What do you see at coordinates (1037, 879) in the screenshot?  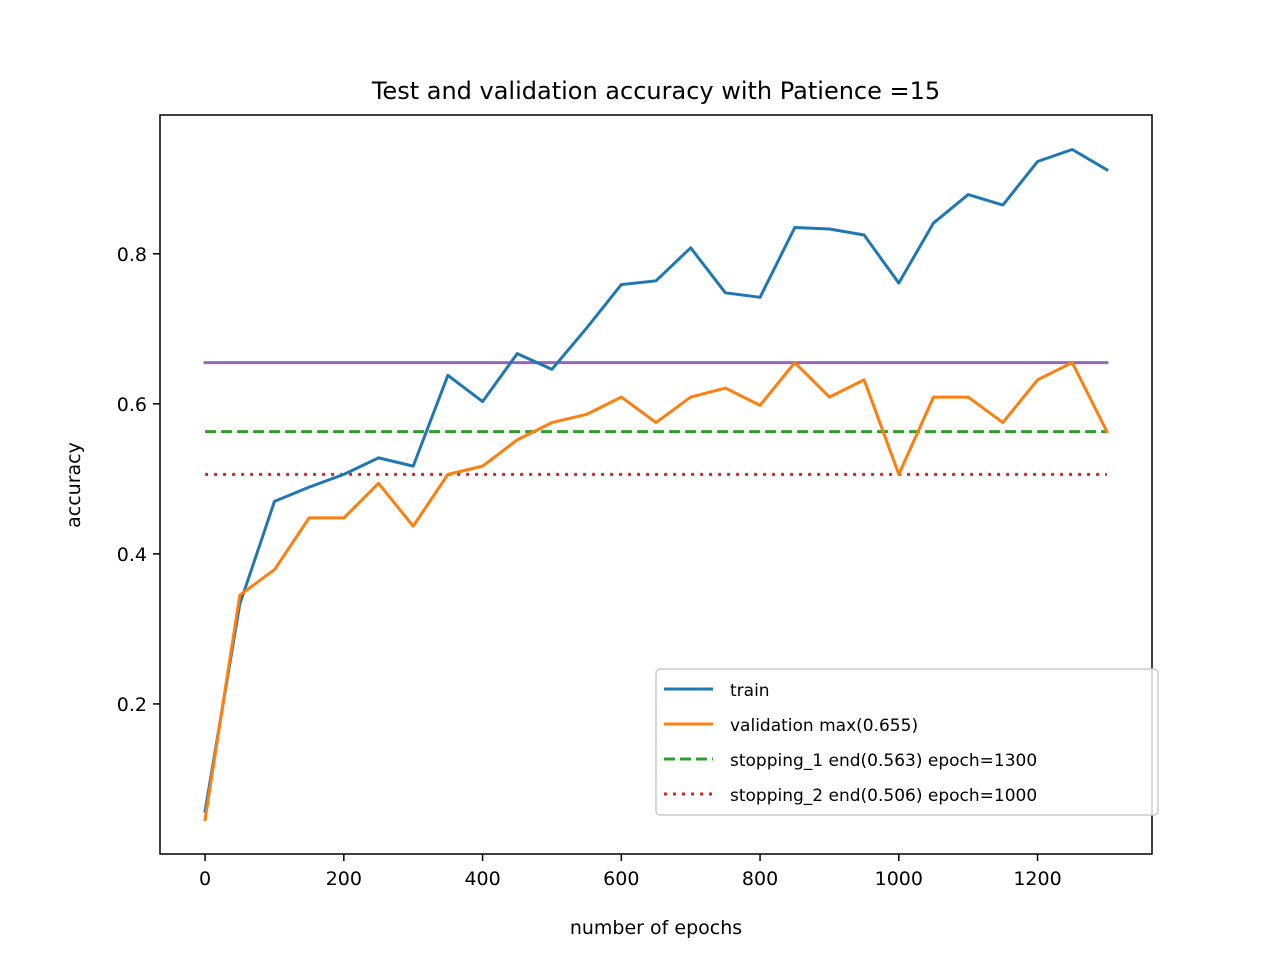 I see `x-tick-label: 1200` at bounding box center [1037, 879].